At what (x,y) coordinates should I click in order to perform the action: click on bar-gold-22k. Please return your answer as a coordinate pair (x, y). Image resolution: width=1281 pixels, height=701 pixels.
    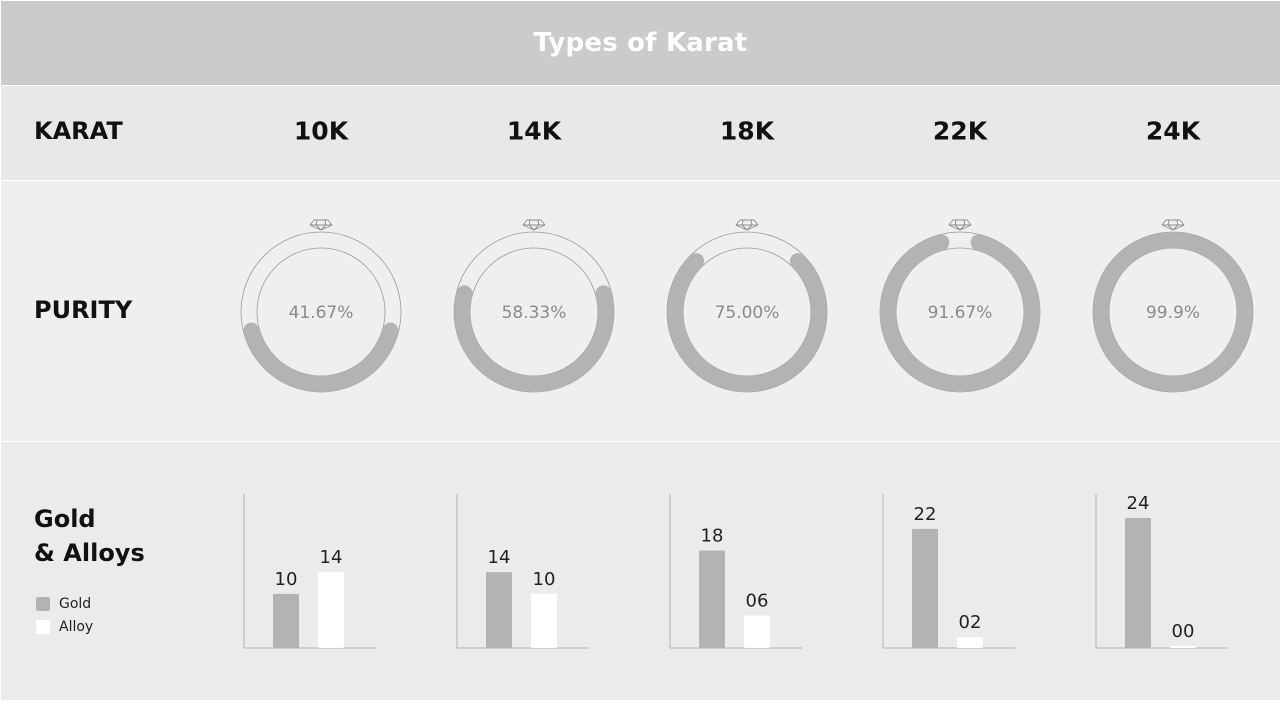
    Looking at the image, I should click on (925, 588).